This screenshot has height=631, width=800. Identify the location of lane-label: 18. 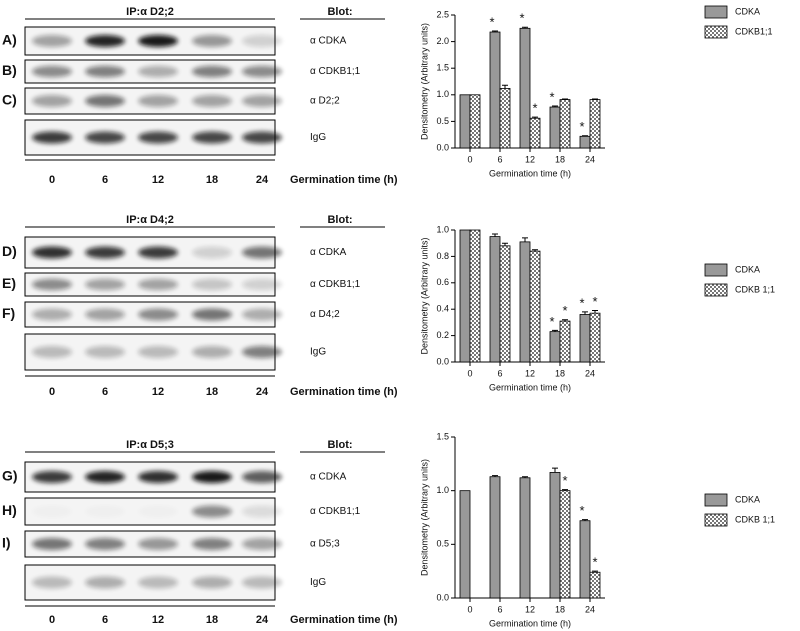
(212, 620).